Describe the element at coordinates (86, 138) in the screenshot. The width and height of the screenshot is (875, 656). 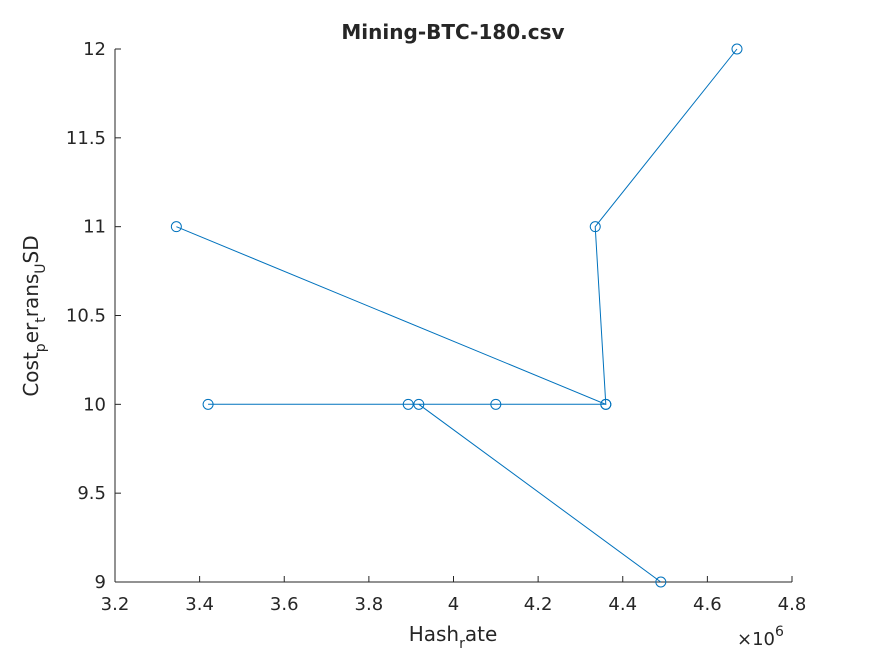
I see `y-tick-label: 11.5` at that location.